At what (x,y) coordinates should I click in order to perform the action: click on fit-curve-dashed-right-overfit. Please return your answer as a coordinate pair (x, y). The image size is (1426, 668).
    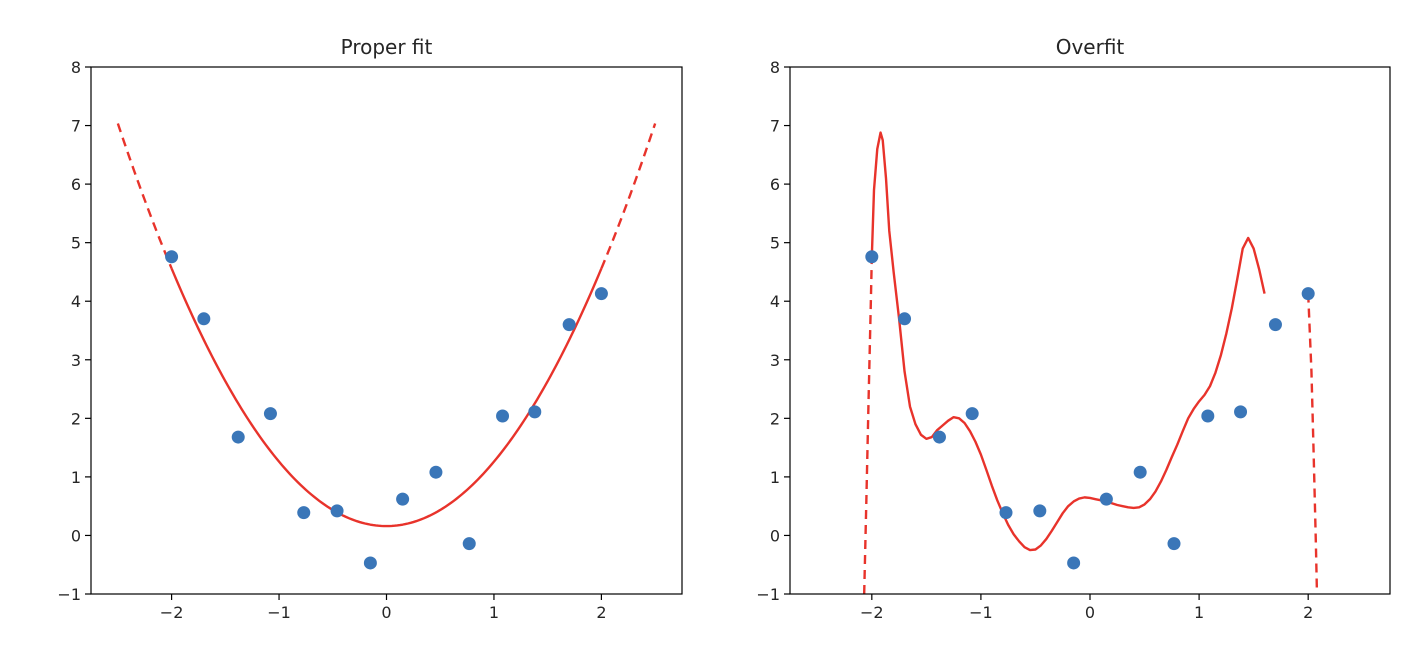
    Looking at the image, I should click on (1312, 442).